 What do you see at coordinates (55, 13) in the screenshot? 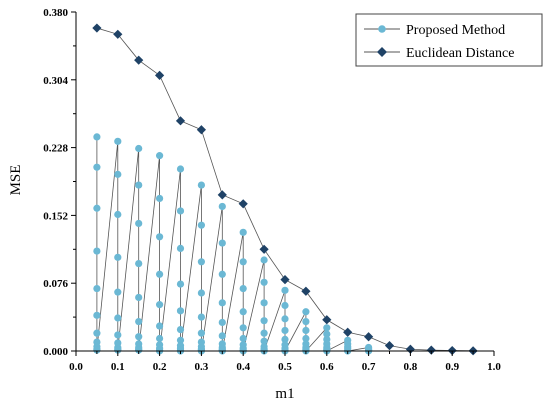
I see `y-tick-label: 0.380` at bounding box center [55, 13].